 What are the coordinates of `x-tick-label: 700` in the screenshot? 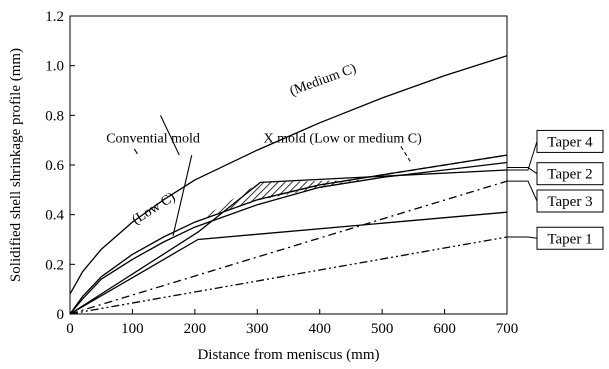 It's located at (507, 329).